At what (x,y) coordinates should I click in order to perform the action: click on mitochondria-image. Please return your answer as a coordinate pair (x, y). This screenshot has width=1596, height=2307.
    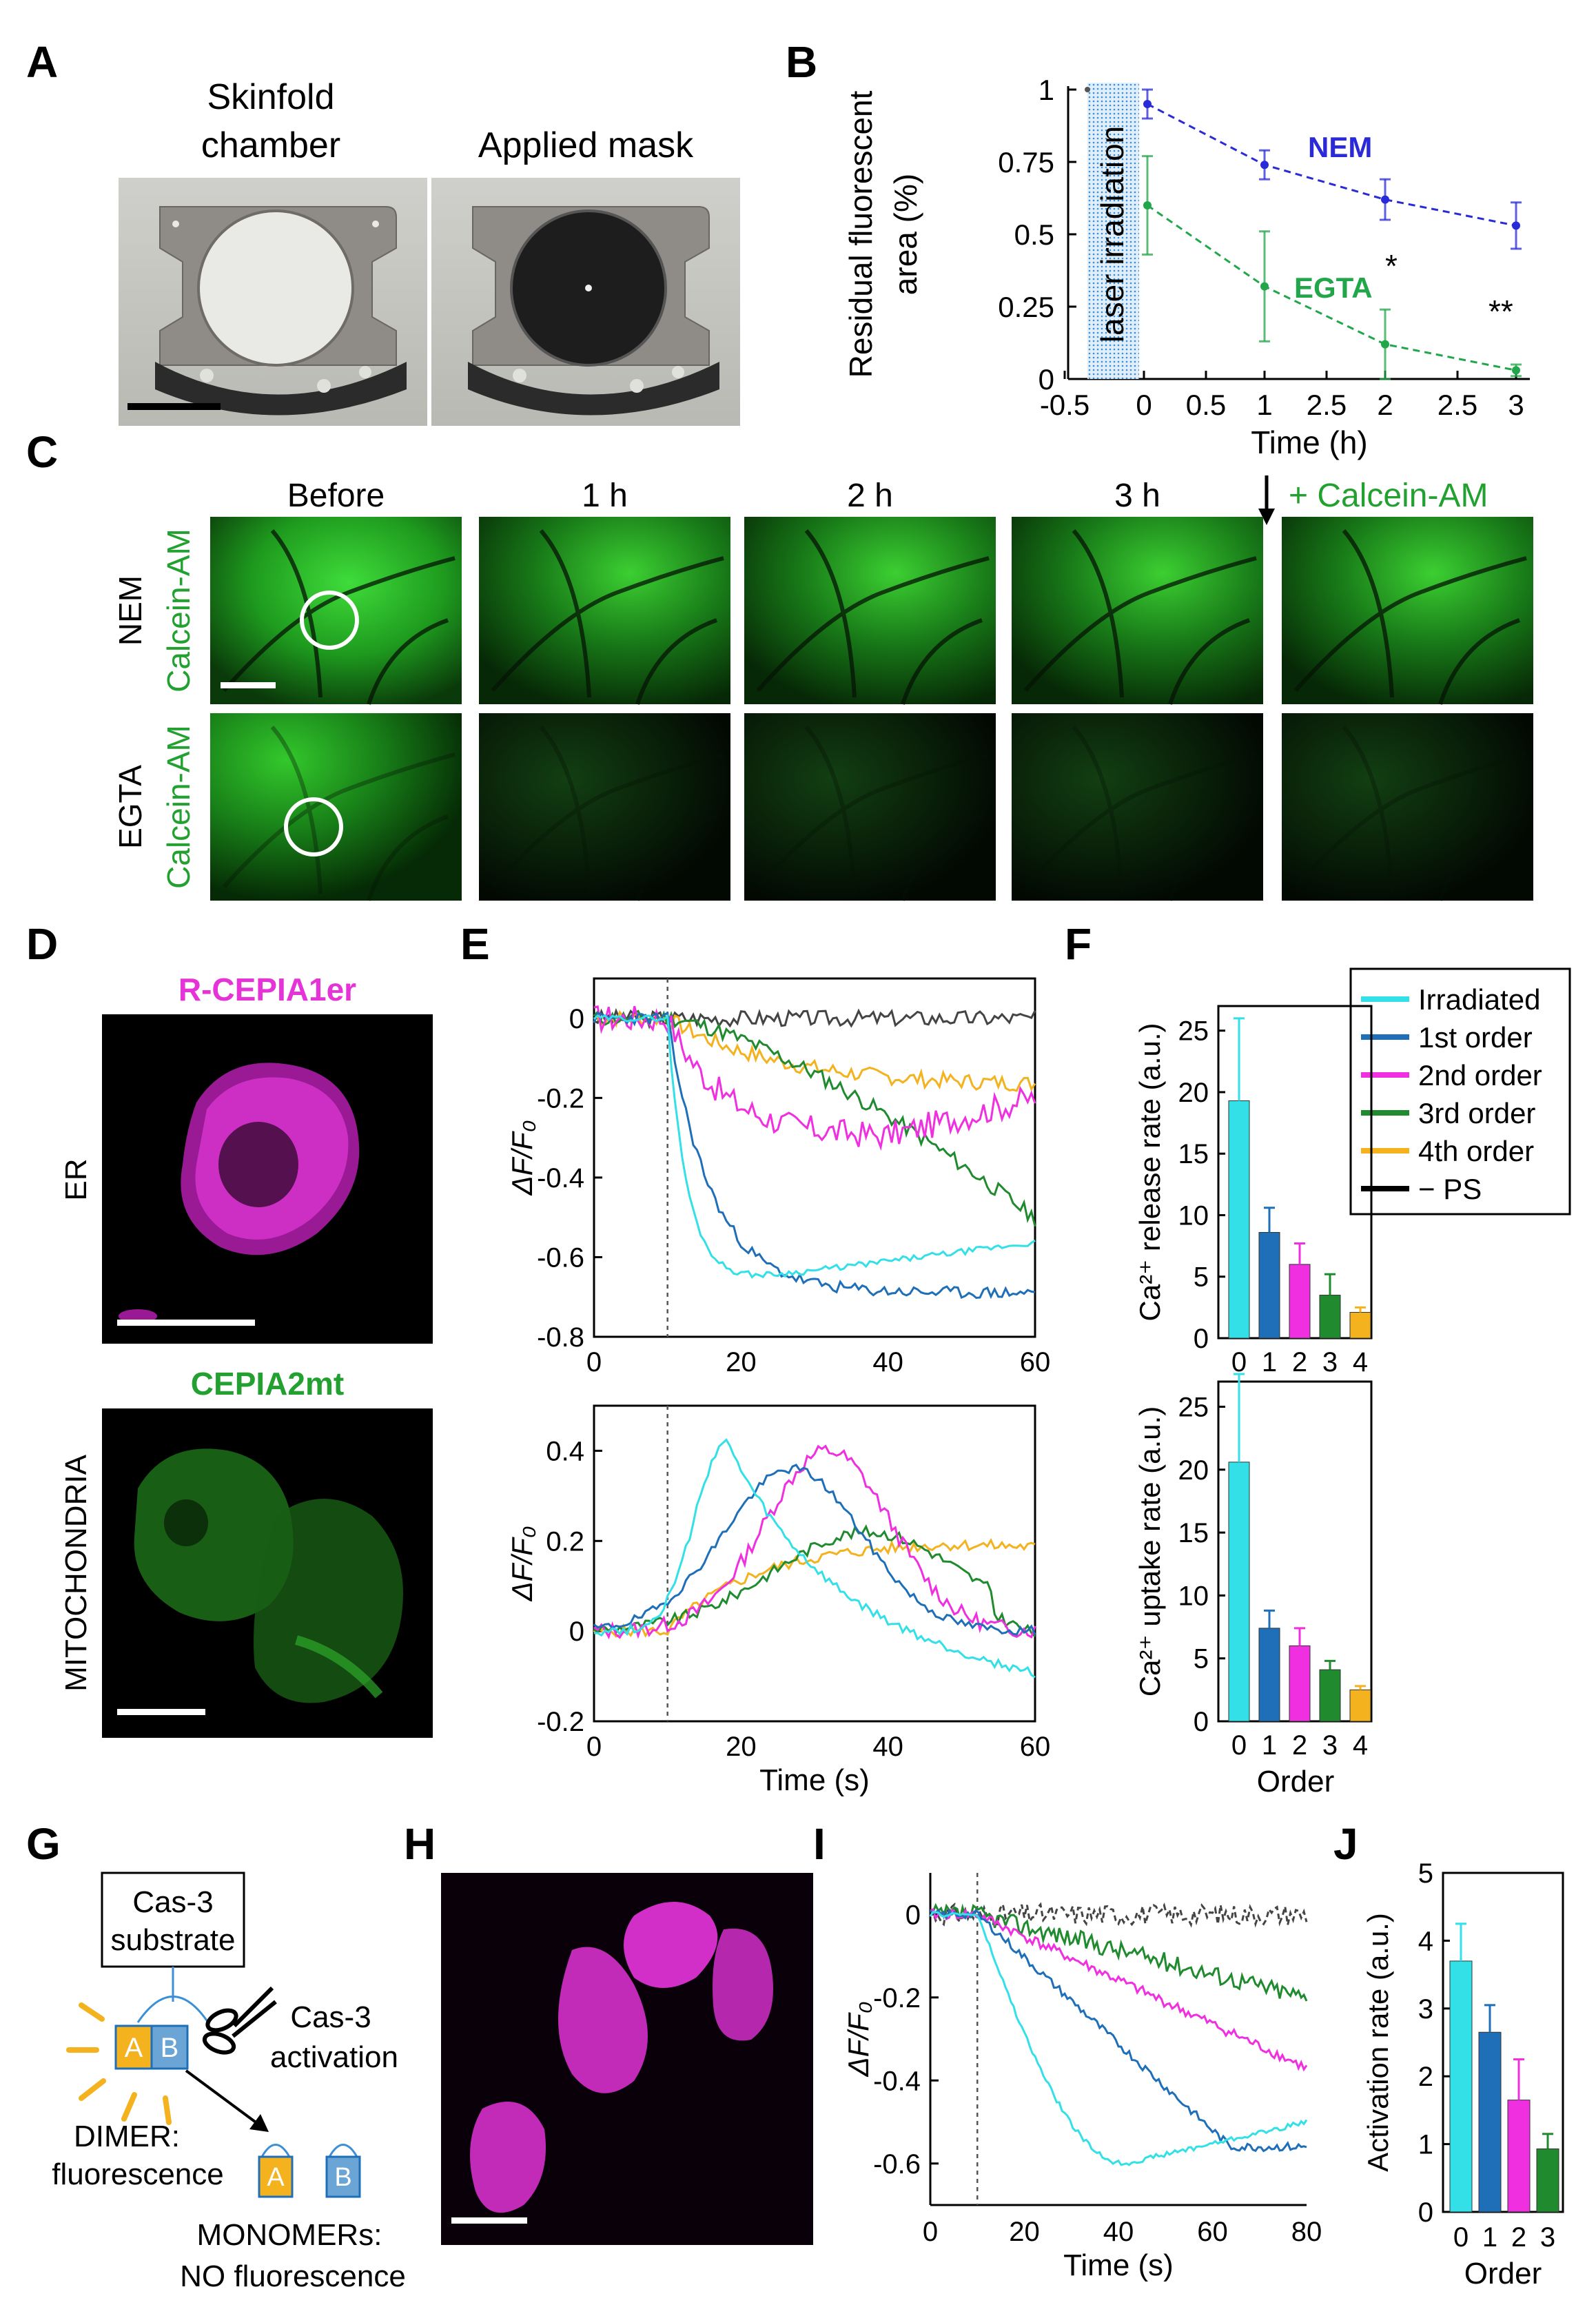
    Looking at the image, I should click on (267, 1573).